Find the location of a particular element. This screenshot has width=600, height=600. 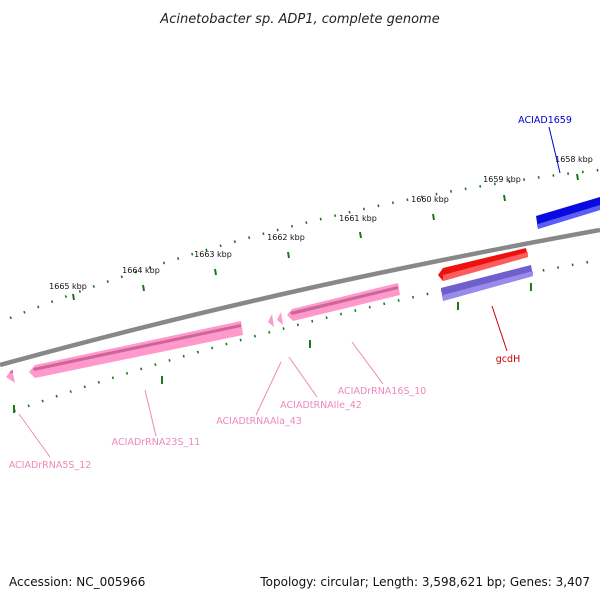

gene-label-gcdh: gcdH is located at coordinates (508, 359).